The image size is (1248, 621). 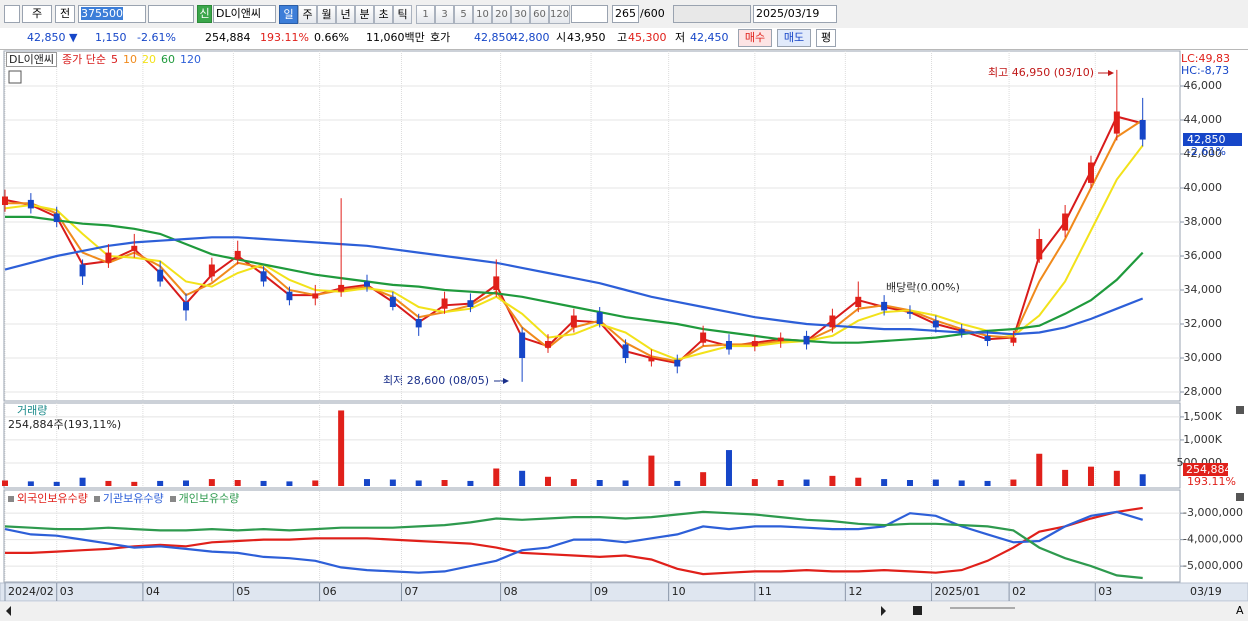 What do you see at coordinates (1206, 591) in the screenshot?
I see `last-date: 03/19` at bounding box center [1206, 591].